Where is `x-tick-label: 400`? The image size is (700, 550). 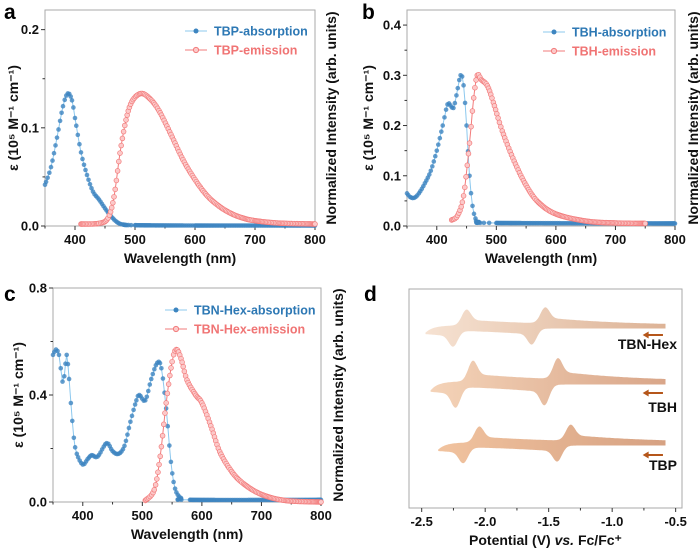 x-tick-label: 400 is located at coordinates (437, 239).